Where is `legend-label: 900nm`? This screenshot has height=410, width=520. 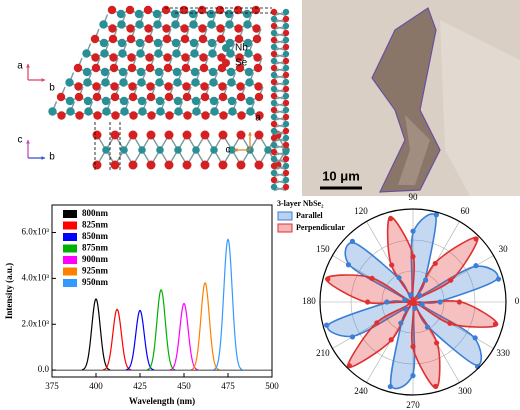 legend-label: 900nm is located at coordinates (95, 259).